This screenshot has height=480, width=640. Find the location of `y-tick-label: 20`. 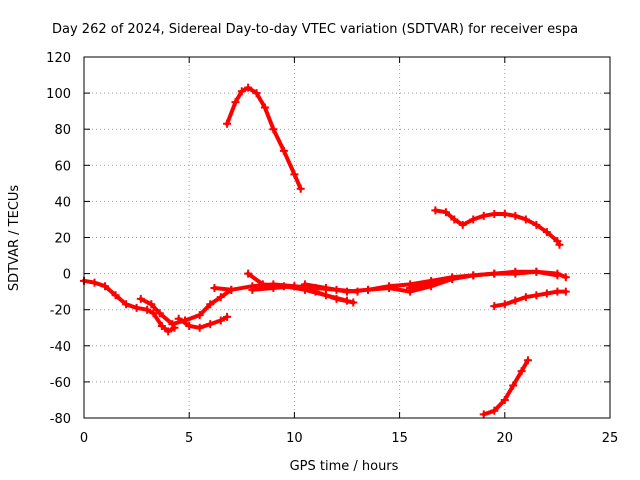

y-tick-label: 20 is located at coordinates (62, 239).